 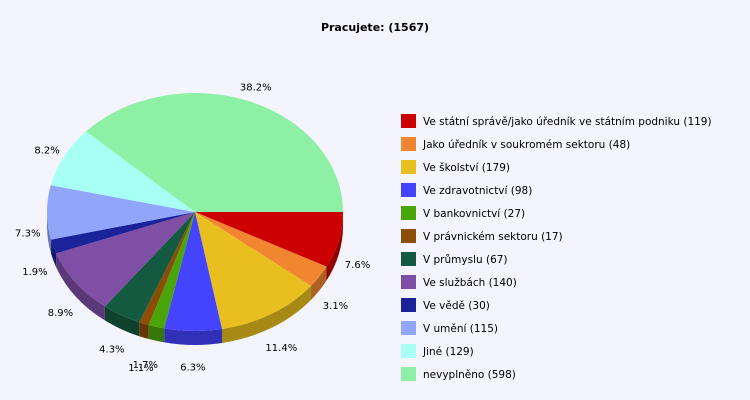 I want to click on legend-label: V bankovnictví (27), so click(x=474, y=214).